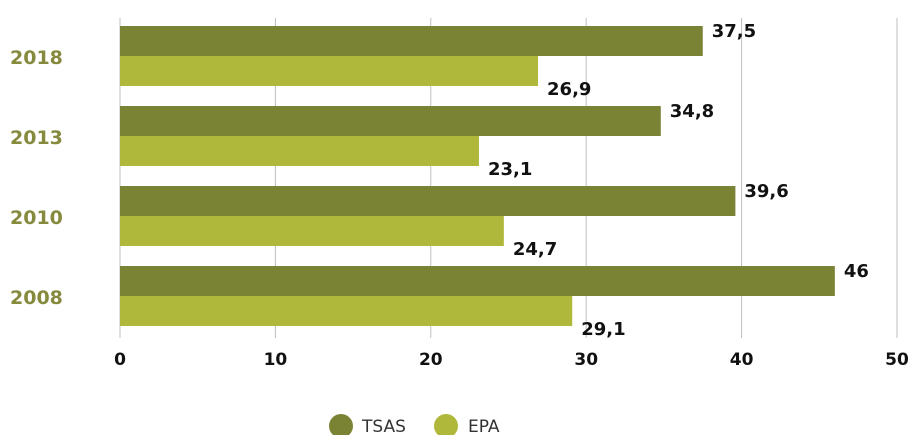 This screenshot has width=917, height=435. What do you see at coordinates (431, 360) in the screenshot?
I see `tick-label-20: 20` at bounding box center [431, 360].